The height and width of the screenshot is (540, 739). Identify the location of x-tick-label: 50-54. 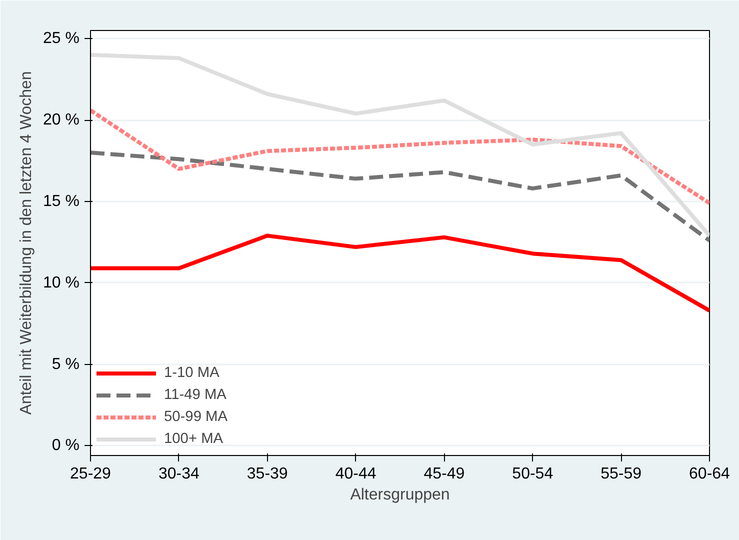
(533, 474).